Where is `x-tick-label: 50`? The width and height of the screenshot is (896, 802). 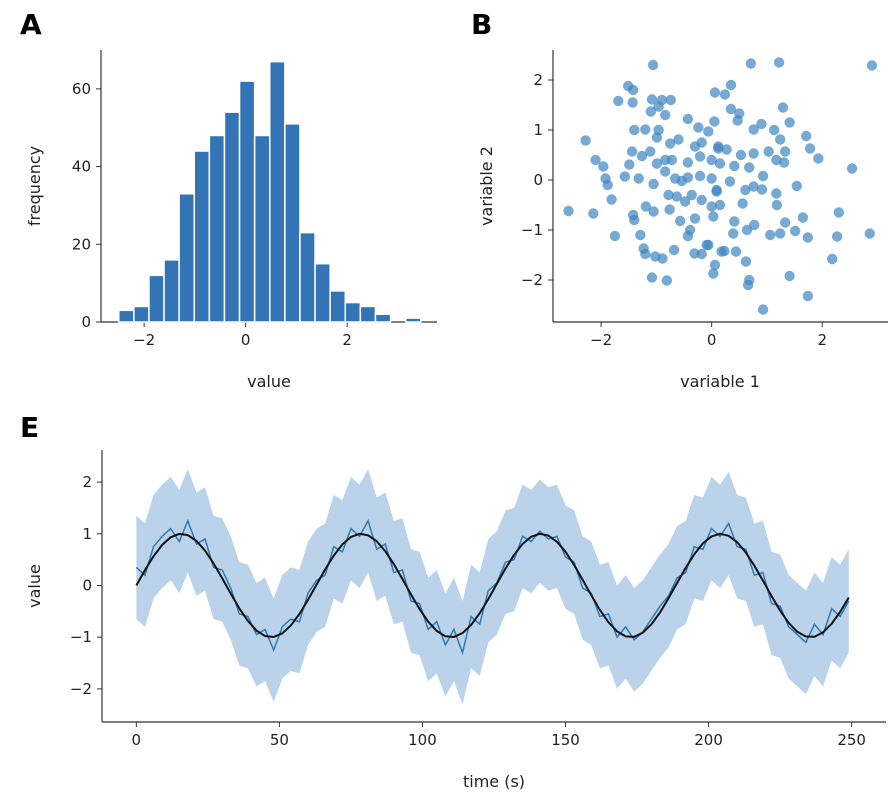
x-tick-label: 50 is located at coordinates (279, 740).